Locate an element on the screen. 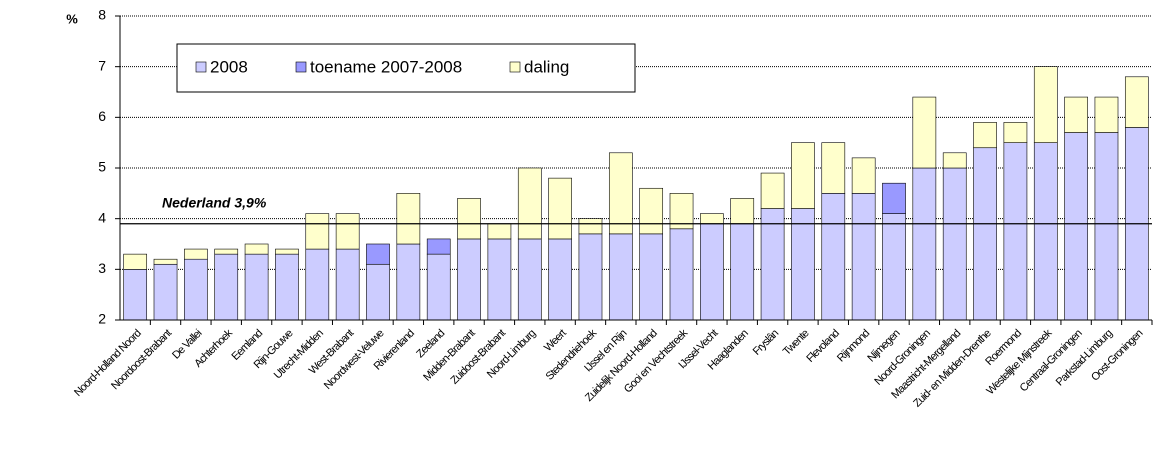 Image resolution: width=1154 pixels, height=470 pixels. legend-label: daling is located at coordinates (546, 66).